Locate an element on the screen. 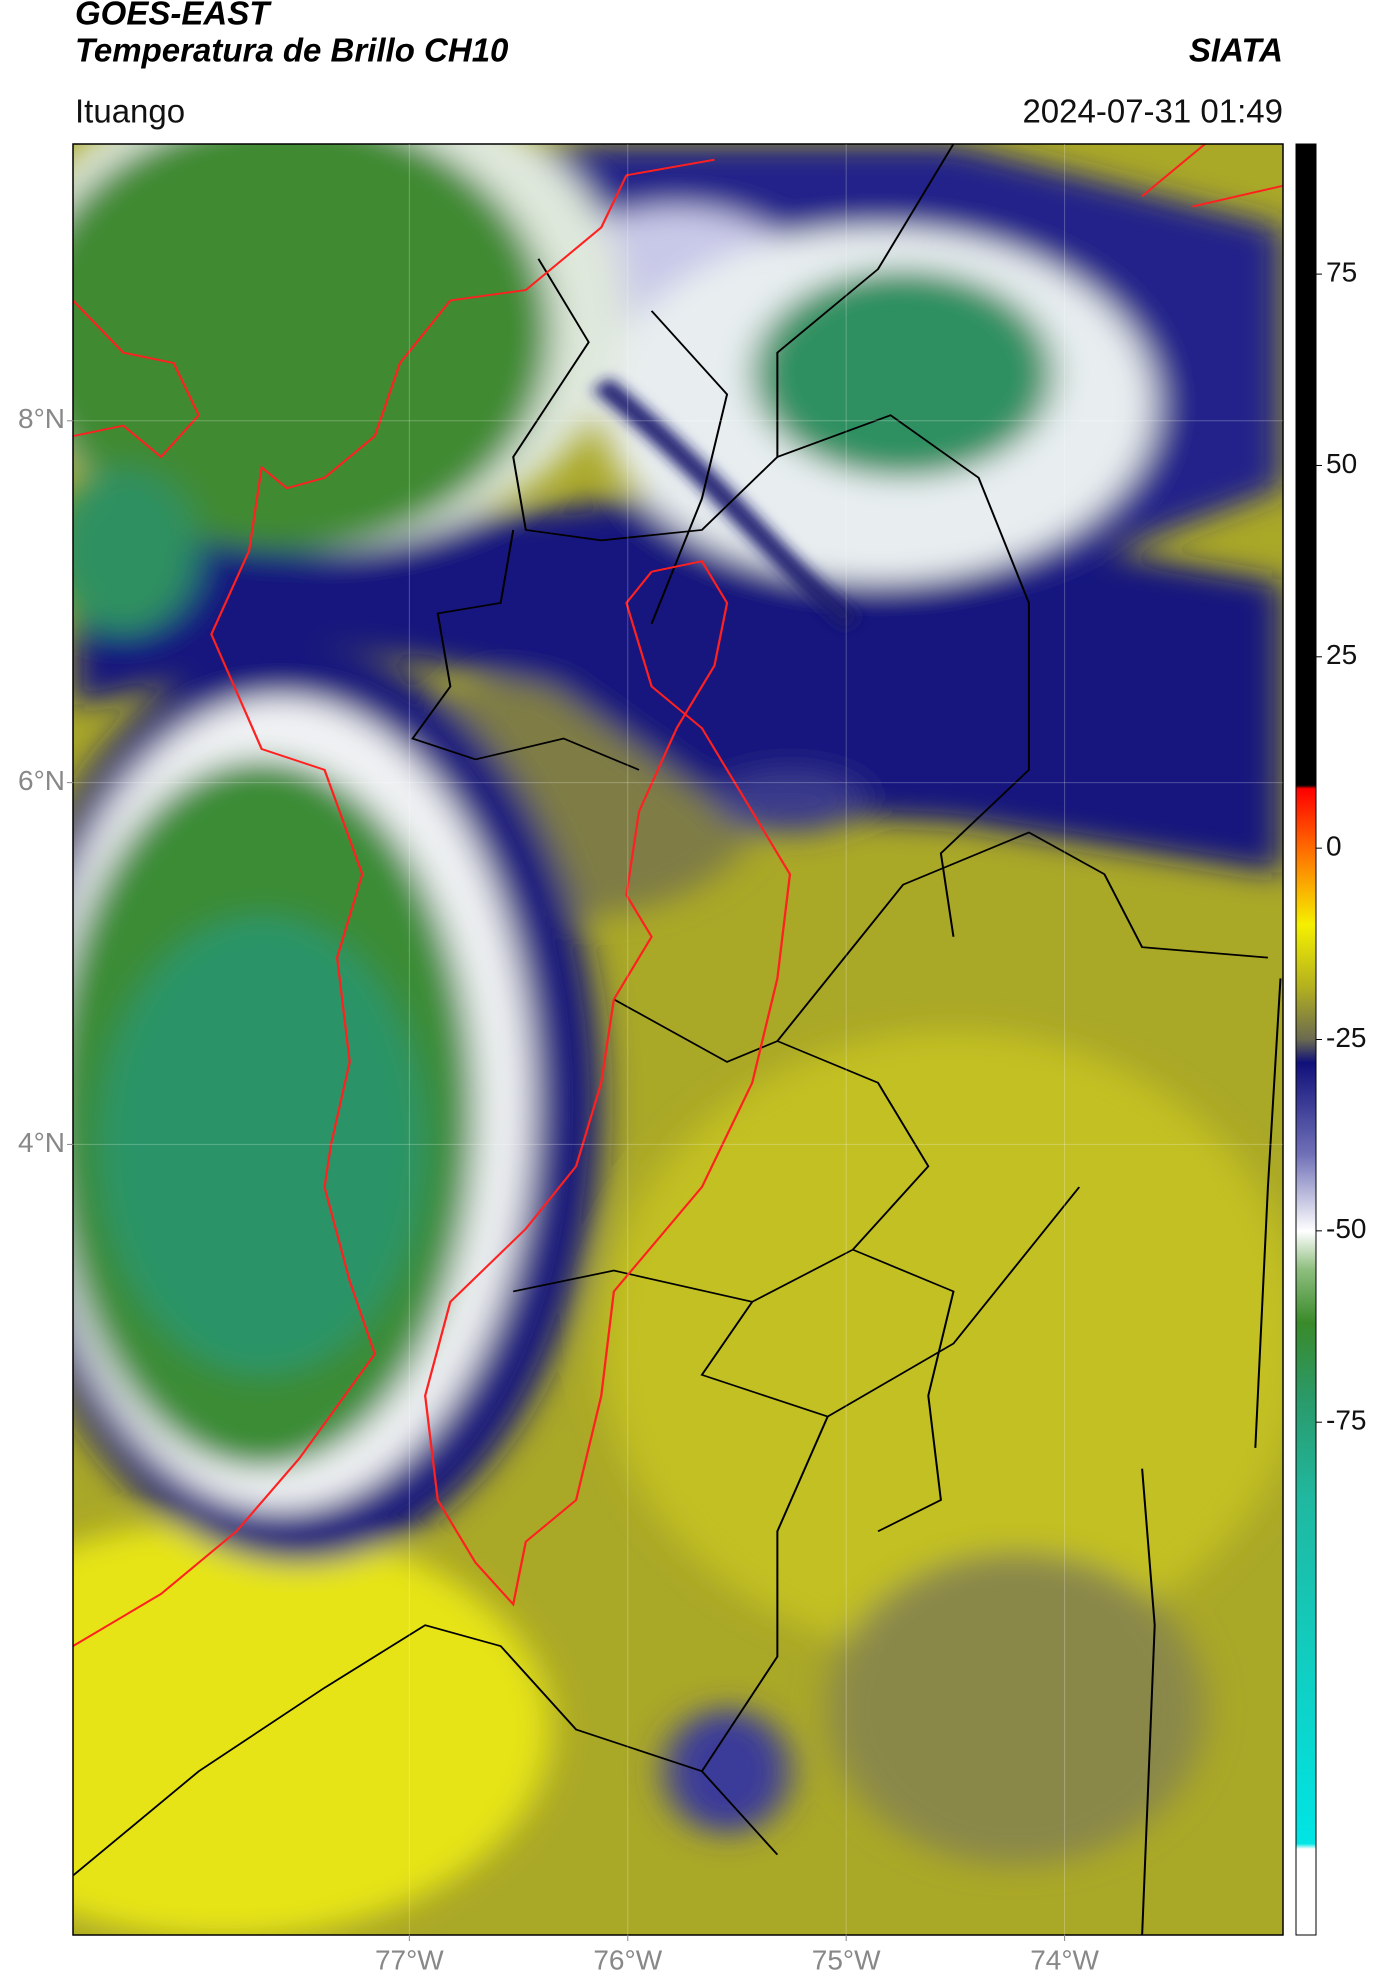  x-tick-label: 76°W is located at coordinates (627, 1959).